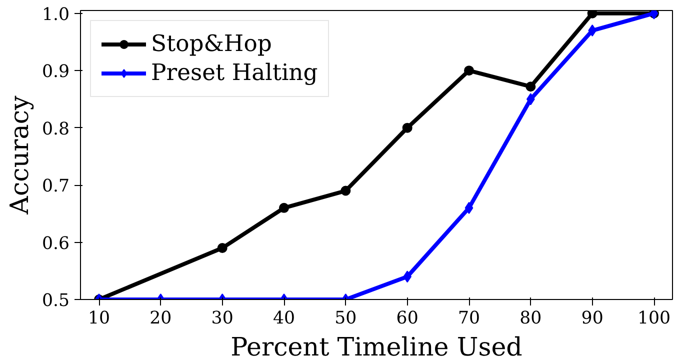 The height and width of the screenshot is (364, 677). What do you see at coordinates (469, 318) in the screenshot?
I see `x-tick-label: 70` at bounding box center [469, 318].